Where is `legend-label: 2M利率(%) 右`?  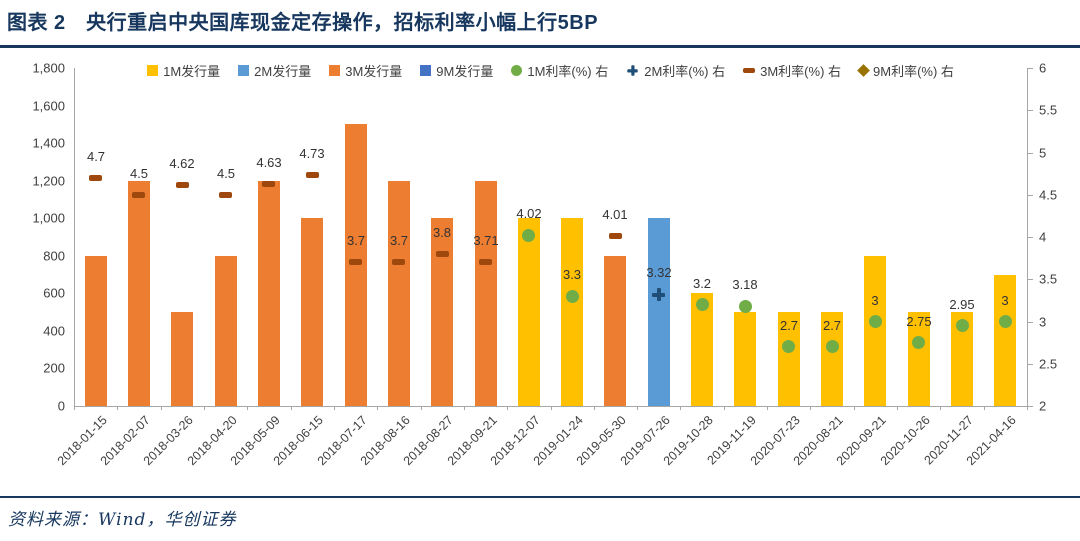 legend-label: 2M利率(%) 右 is located at coordinates (685, 71).